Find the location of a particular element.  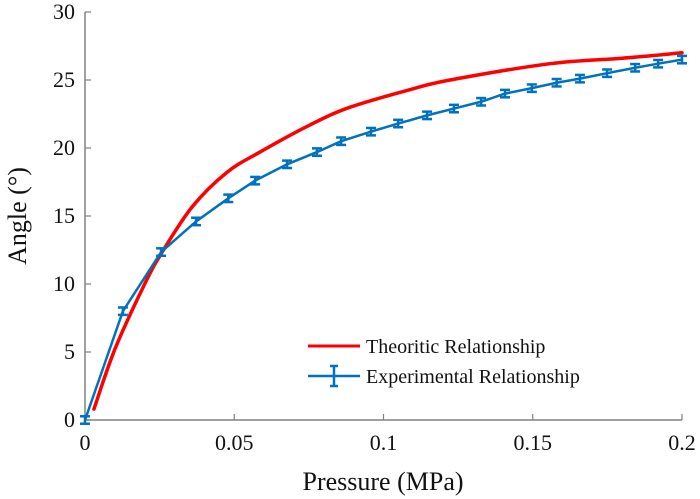

x-tick-label: 0.15 is located at coordinates (533, 442).